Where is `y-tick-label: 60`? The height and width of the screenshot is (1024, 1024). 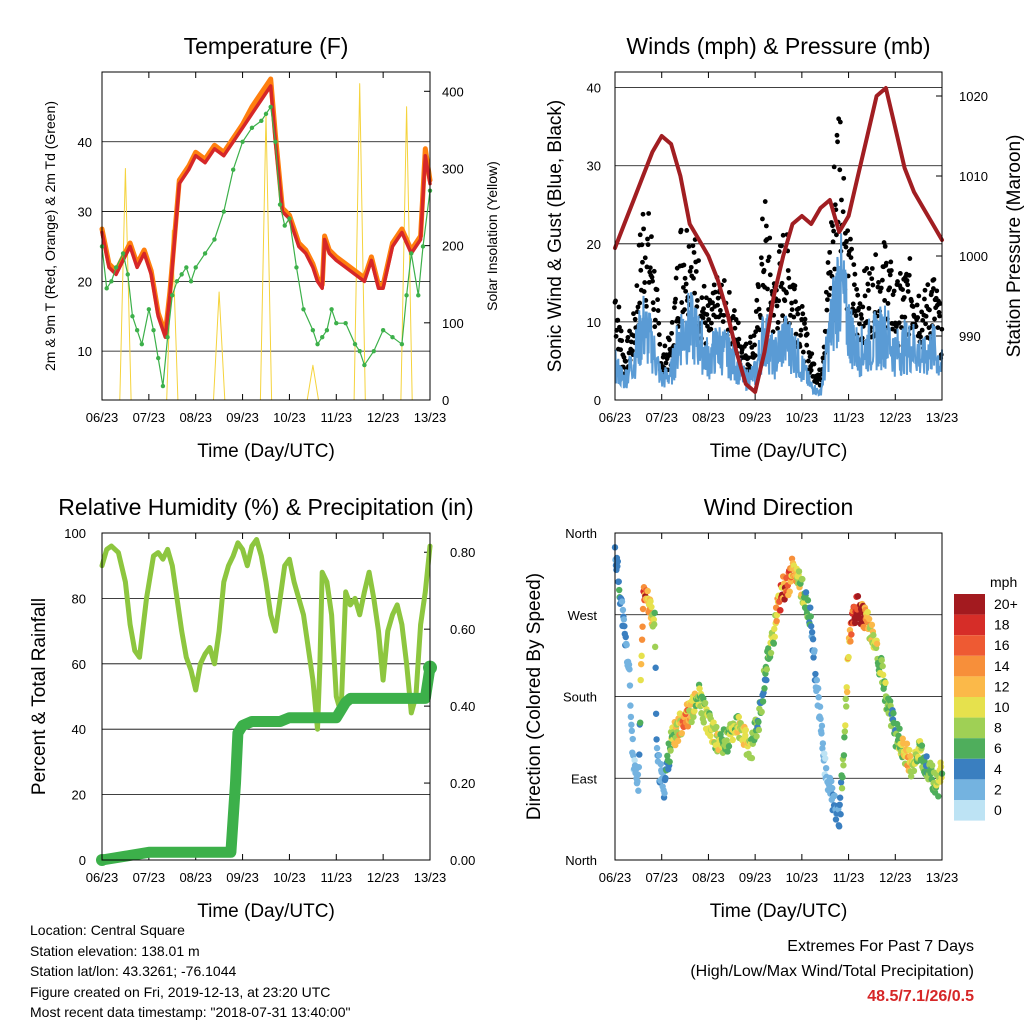 y-tick-label: 60 is located at coordinates (79, 664).